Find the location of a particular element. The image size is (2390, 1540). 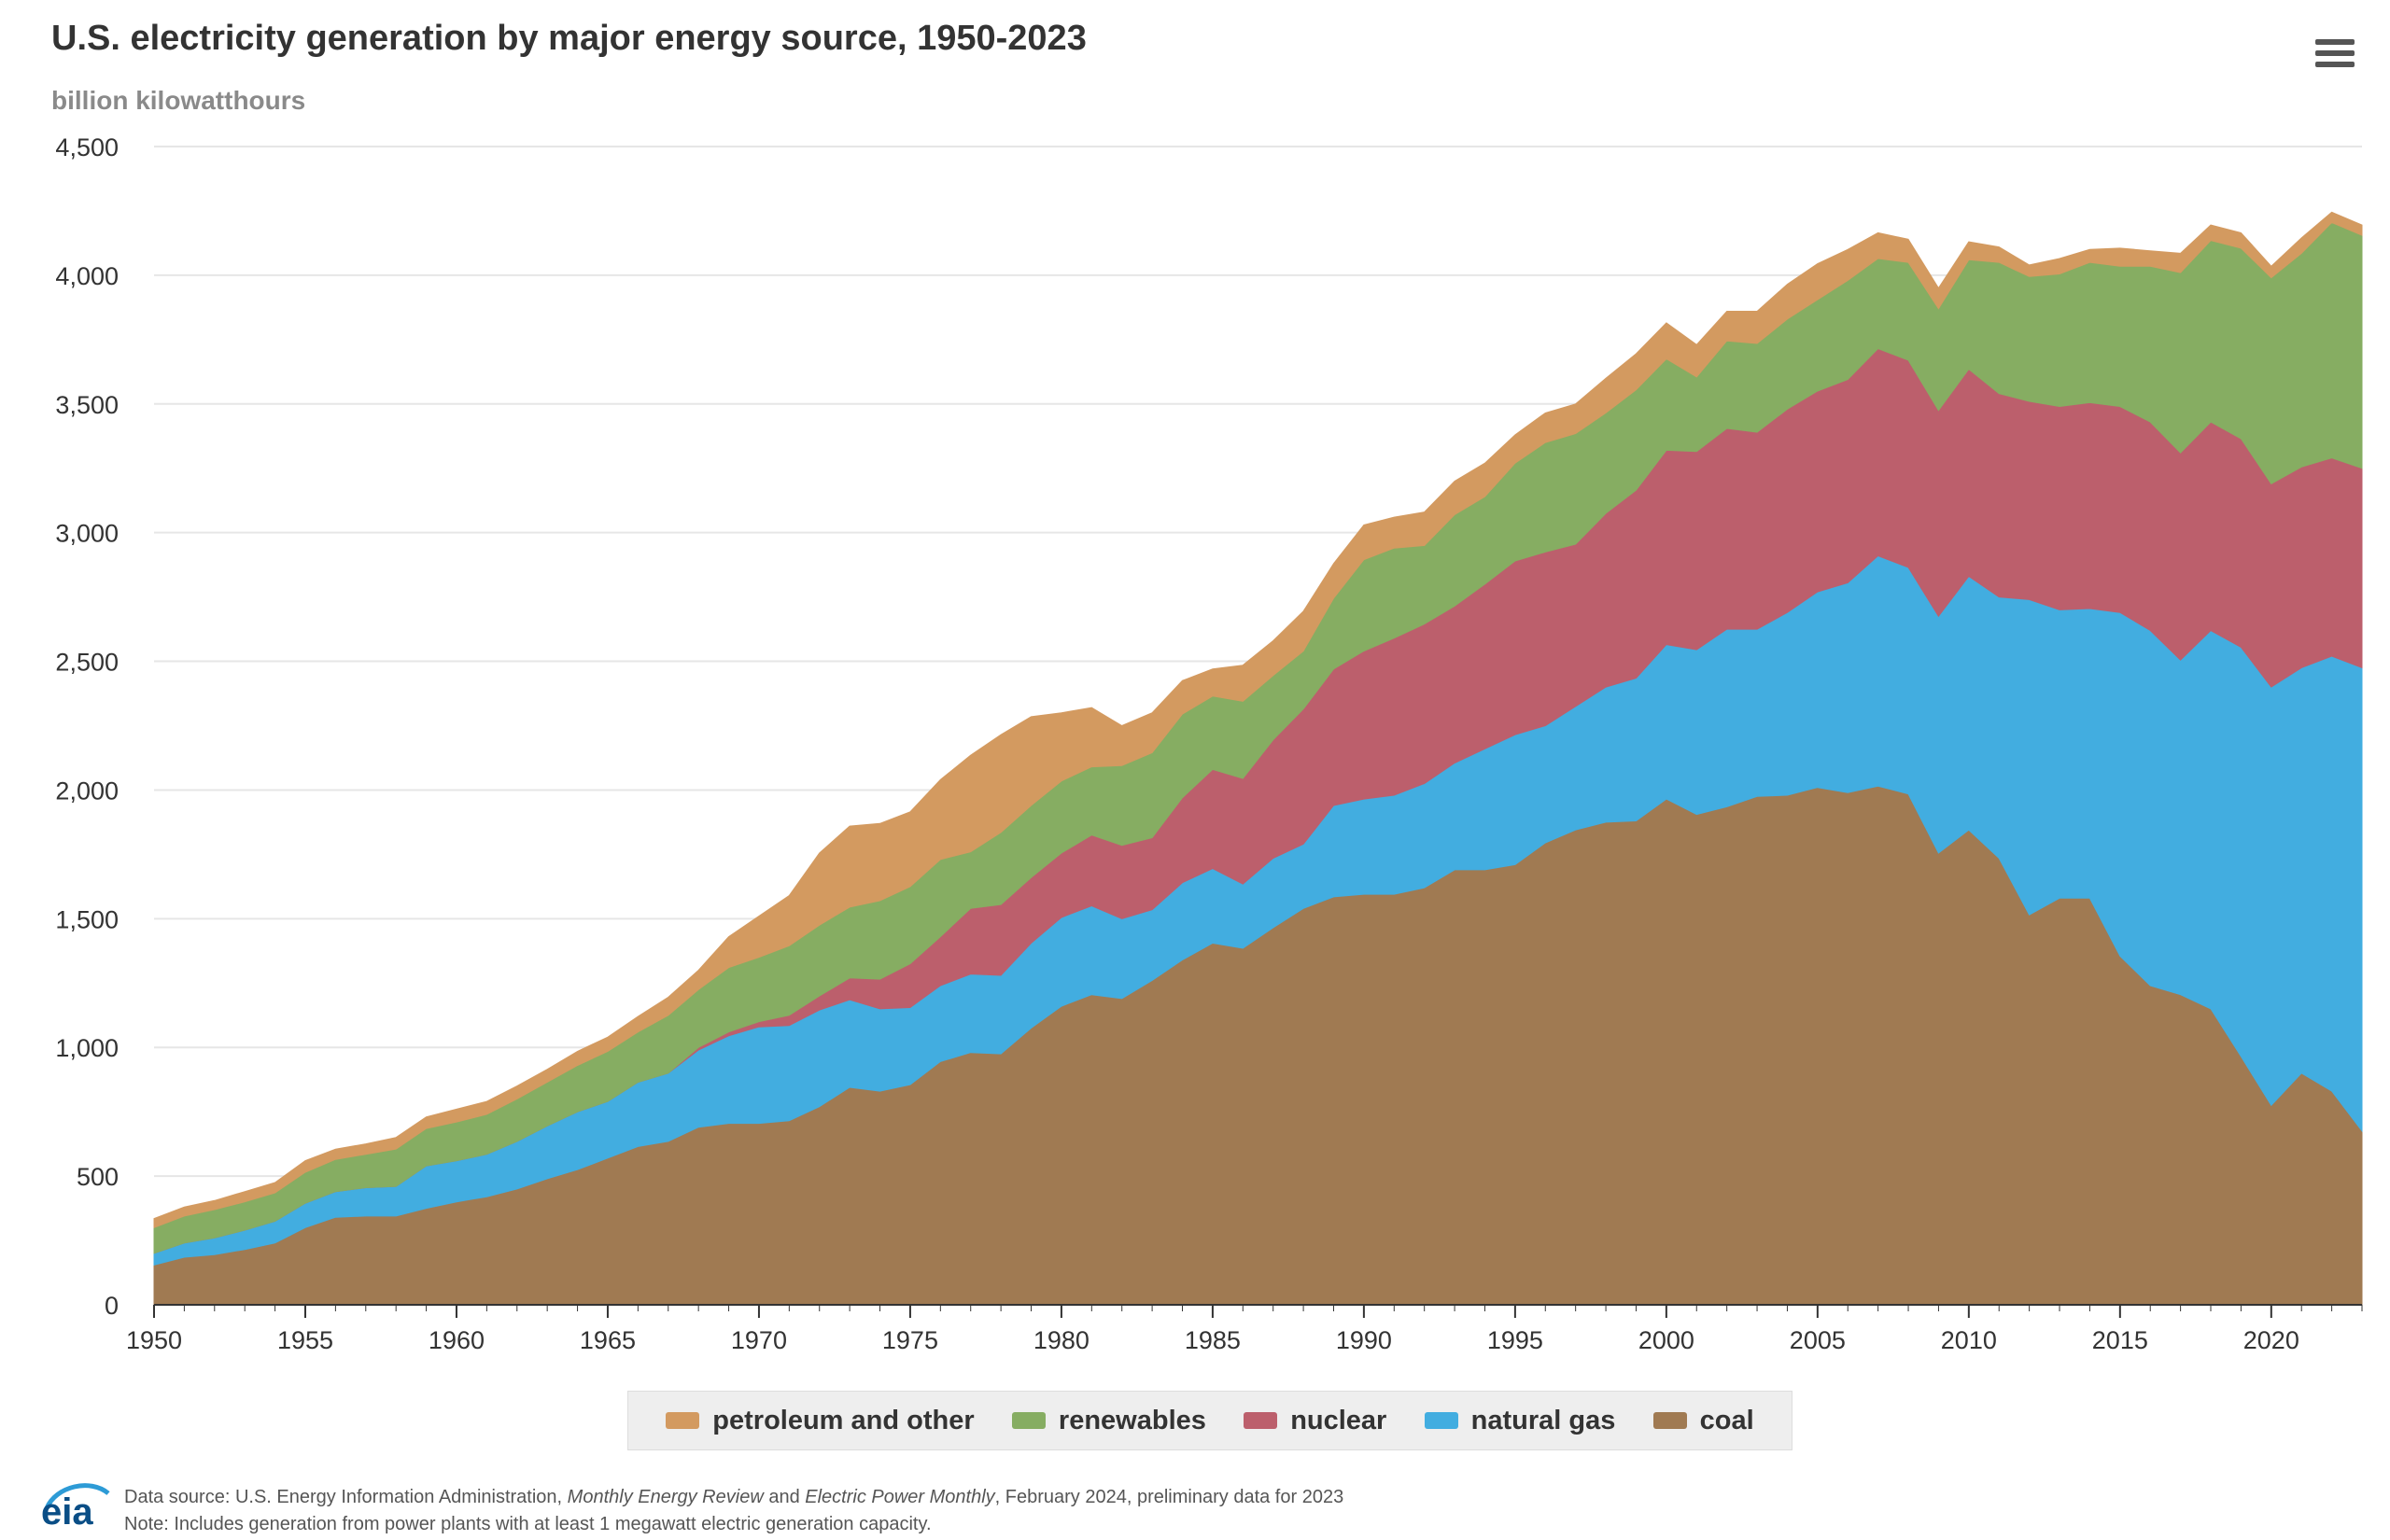

y-tick-label: 2,000 is located at coordinates (87, 791).